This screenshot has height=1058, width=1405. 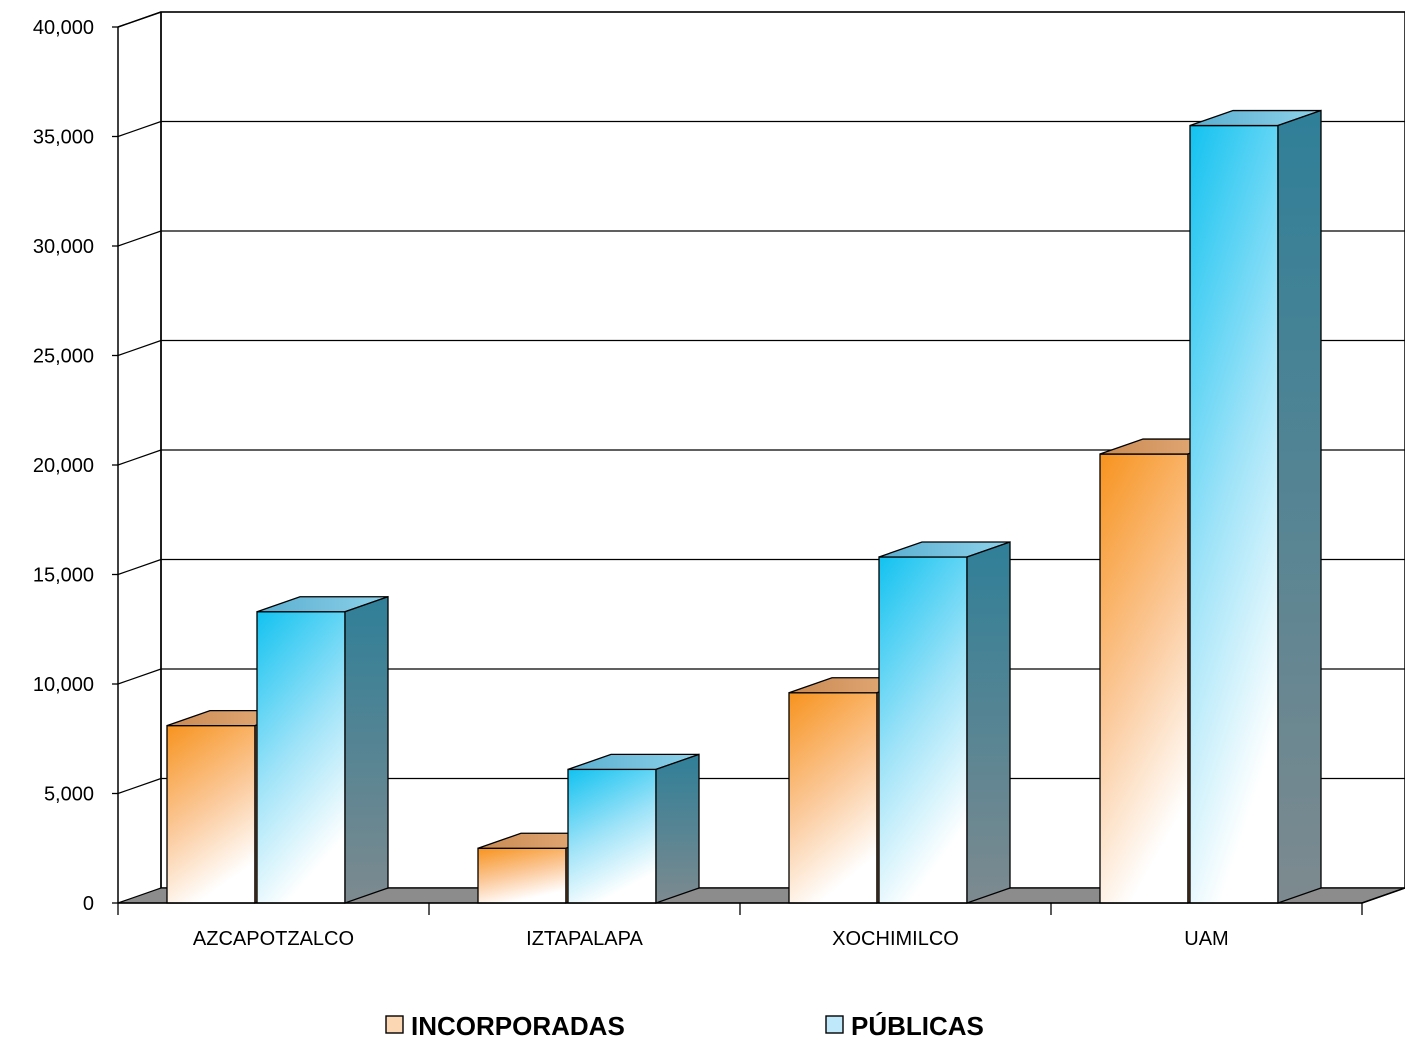 What do you see at coordinates (63, 138) in the screenshot?
I see `y-tick-label: 35,000` at bounding box center [63, 138].